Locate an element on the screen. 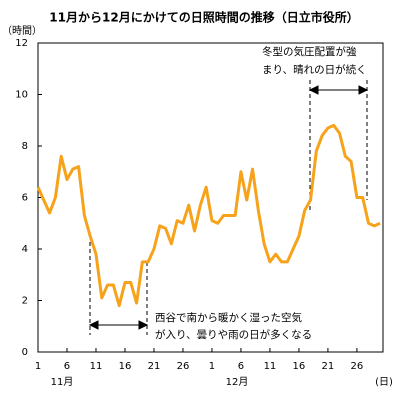 This screenshot has width=400, height=400. annotation-text: が入り、曇りや雨の日が多くなる is located at coordinates (233, 334).